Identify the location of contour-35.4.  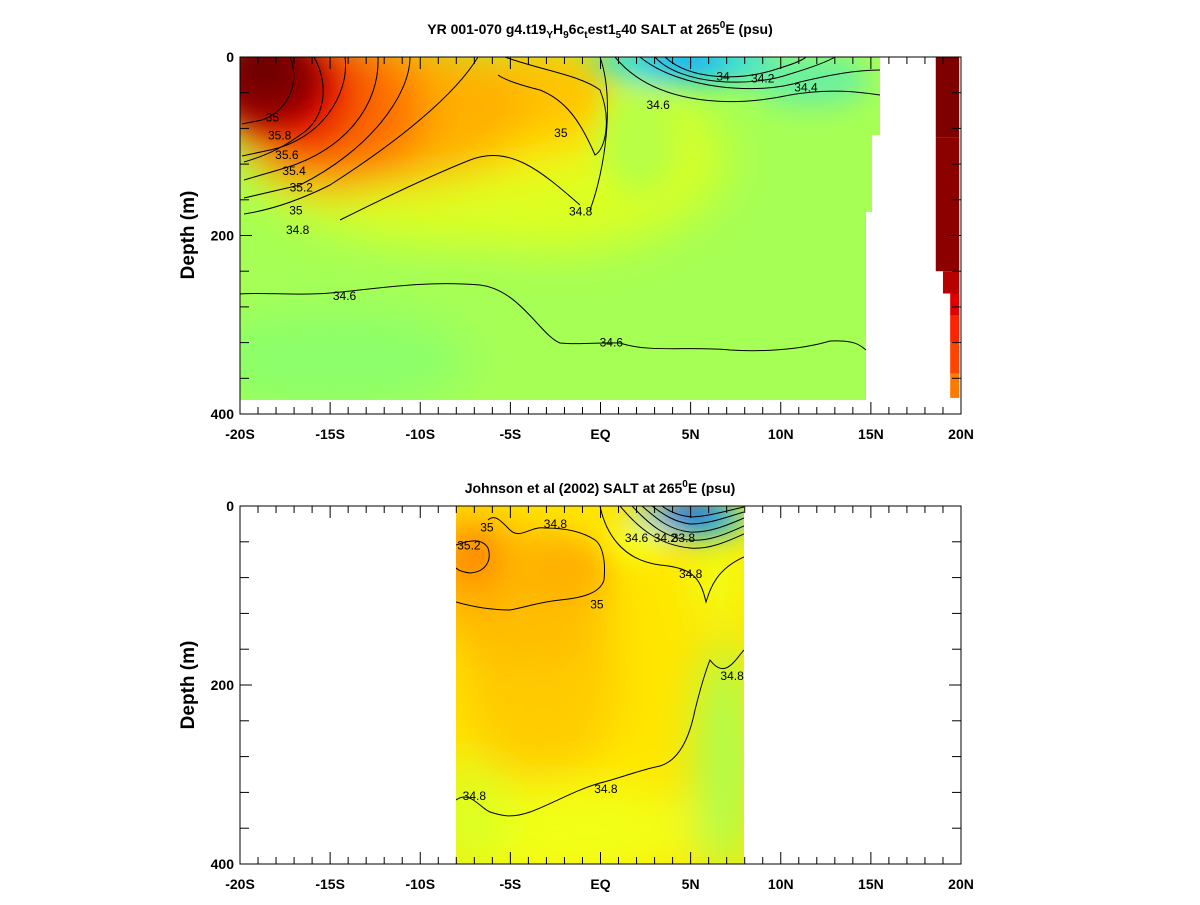
(311, 119).